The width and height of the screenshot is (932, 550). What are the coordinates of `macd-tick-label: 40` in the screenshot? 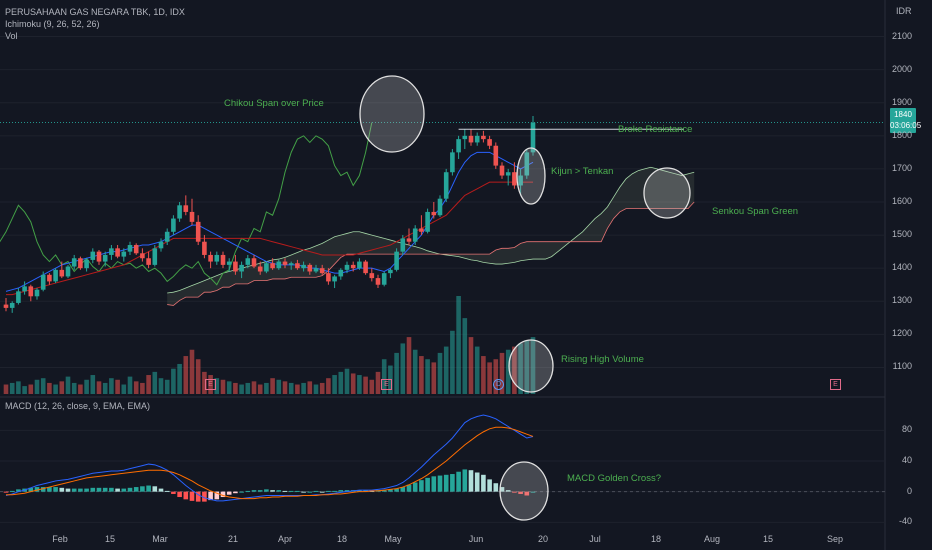 It's located at (906, 460).